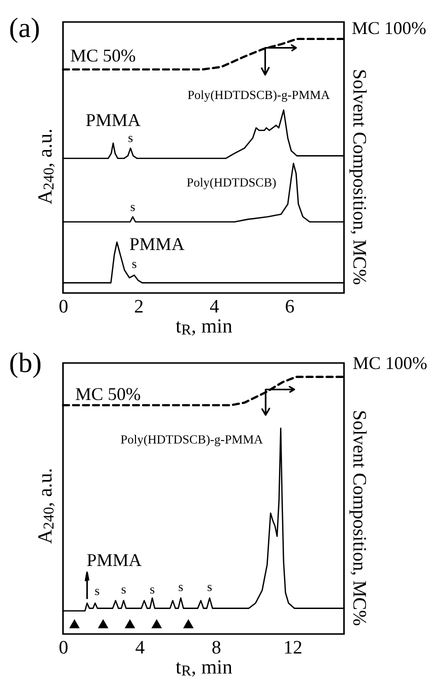  What do you see at coordinates (290, 307) in the screenshot?
I see `x-tick-label: 6` at bounding box center [290, 307].